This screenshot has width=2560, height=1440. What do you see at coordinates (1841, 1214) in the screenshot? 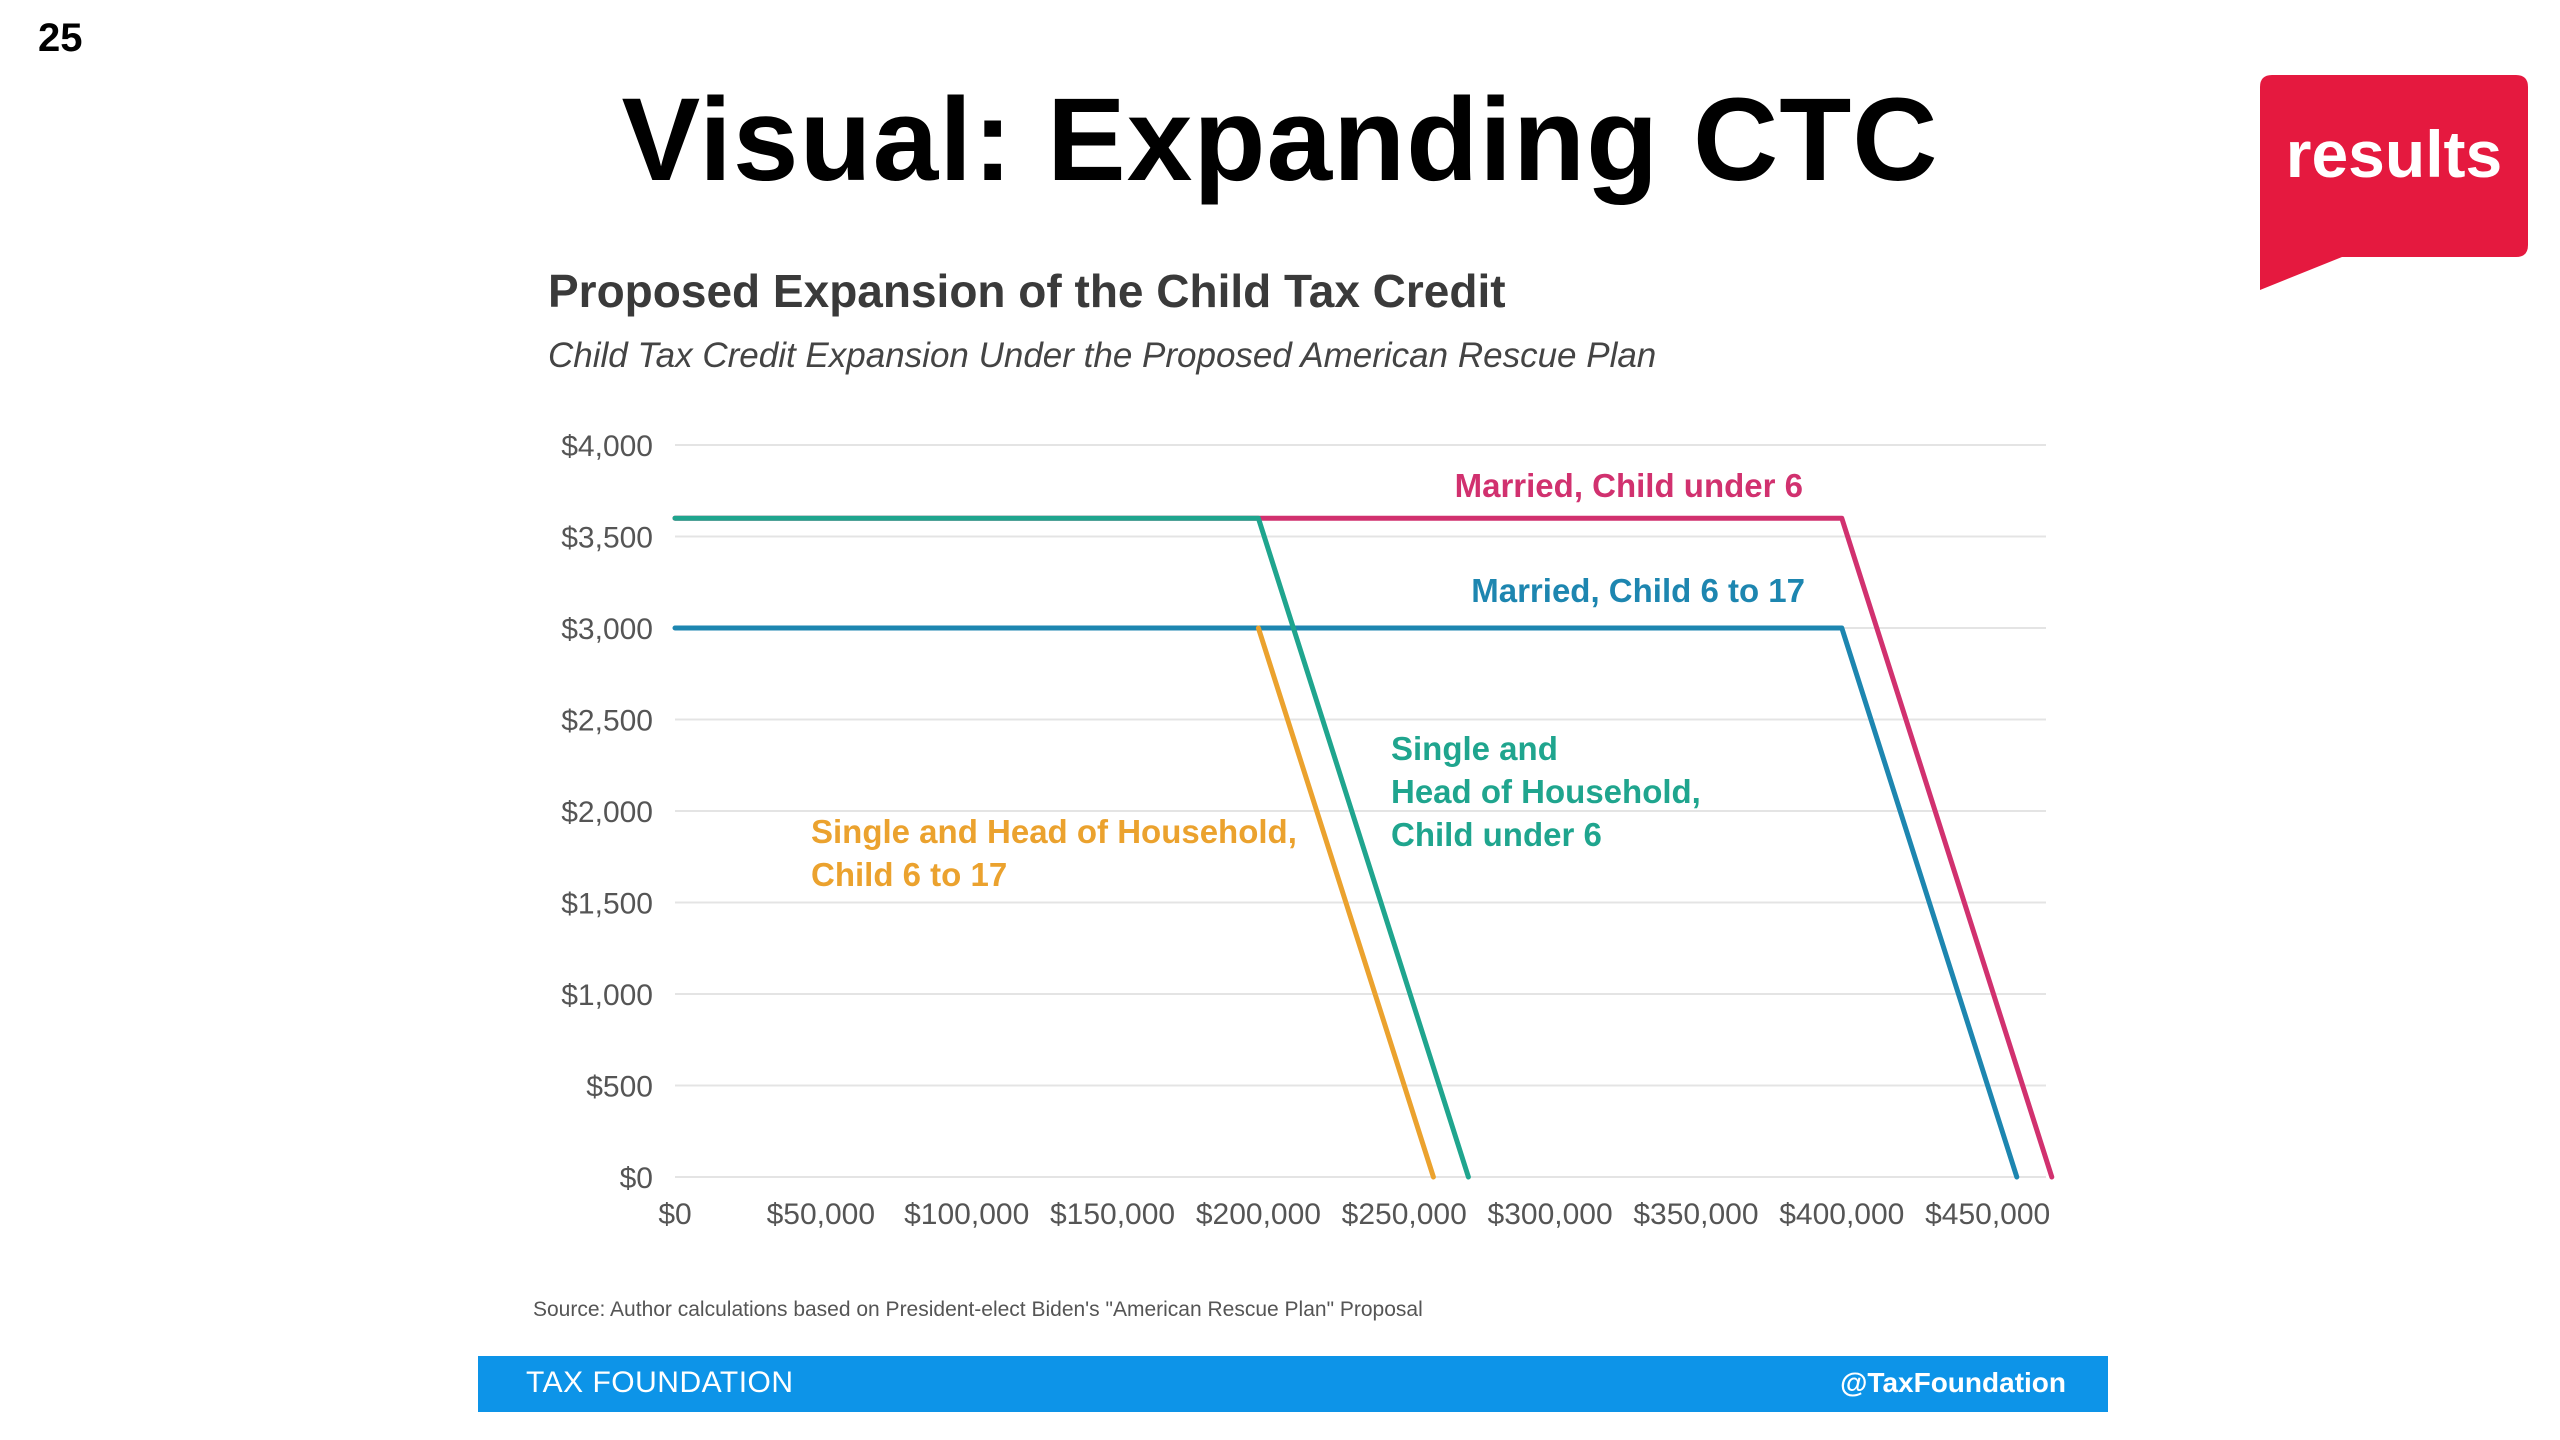
I see `x-tick-label: $400,000` at bounding box center [1841, 1214].